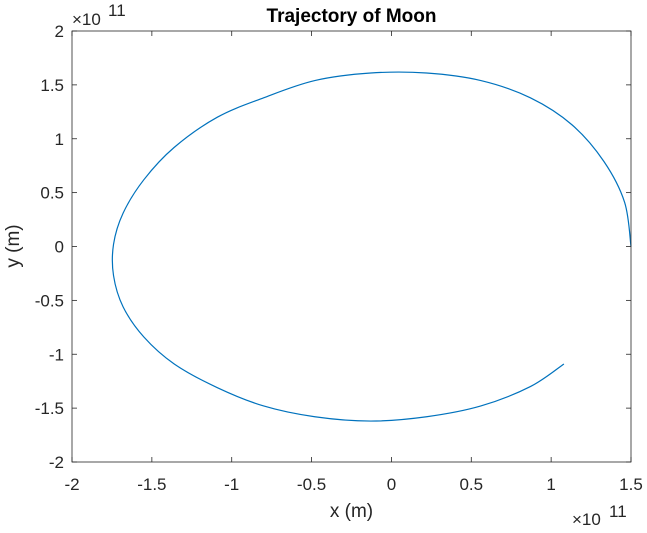  Describe the element at coordinates (13, 245) in the screenshot. I see `y-axis-label: y (m)` at that location.